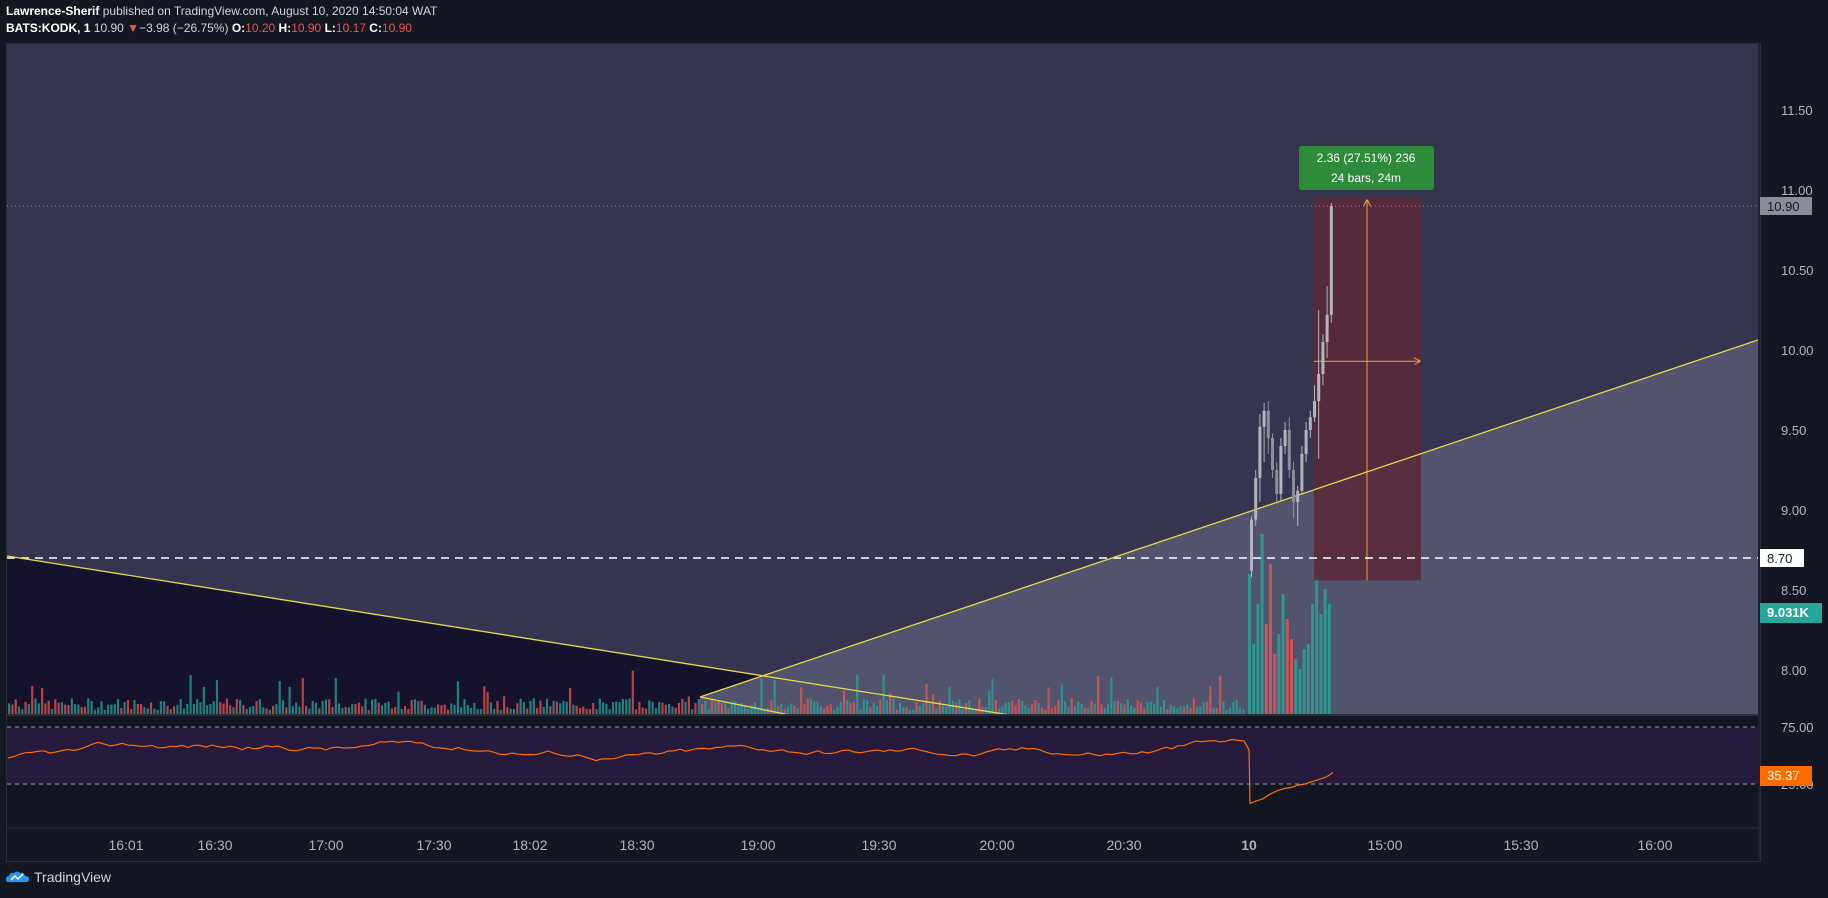 This screenshot has width=1828, height=898. What do you see at coordinates (1797, 727) in the screenshot?
I see `rsi-tick-0: 75.00` at bounding box center [1797, 727].